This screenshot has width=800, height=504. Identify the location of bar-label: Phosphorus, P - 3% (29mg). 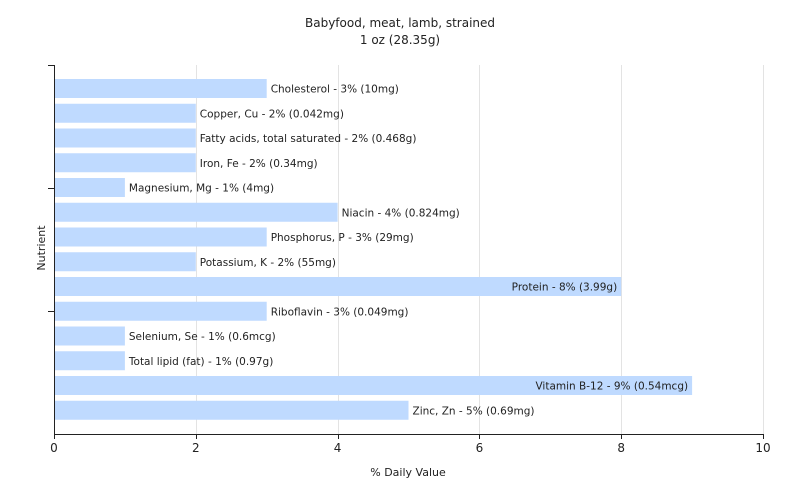
(342, 238).